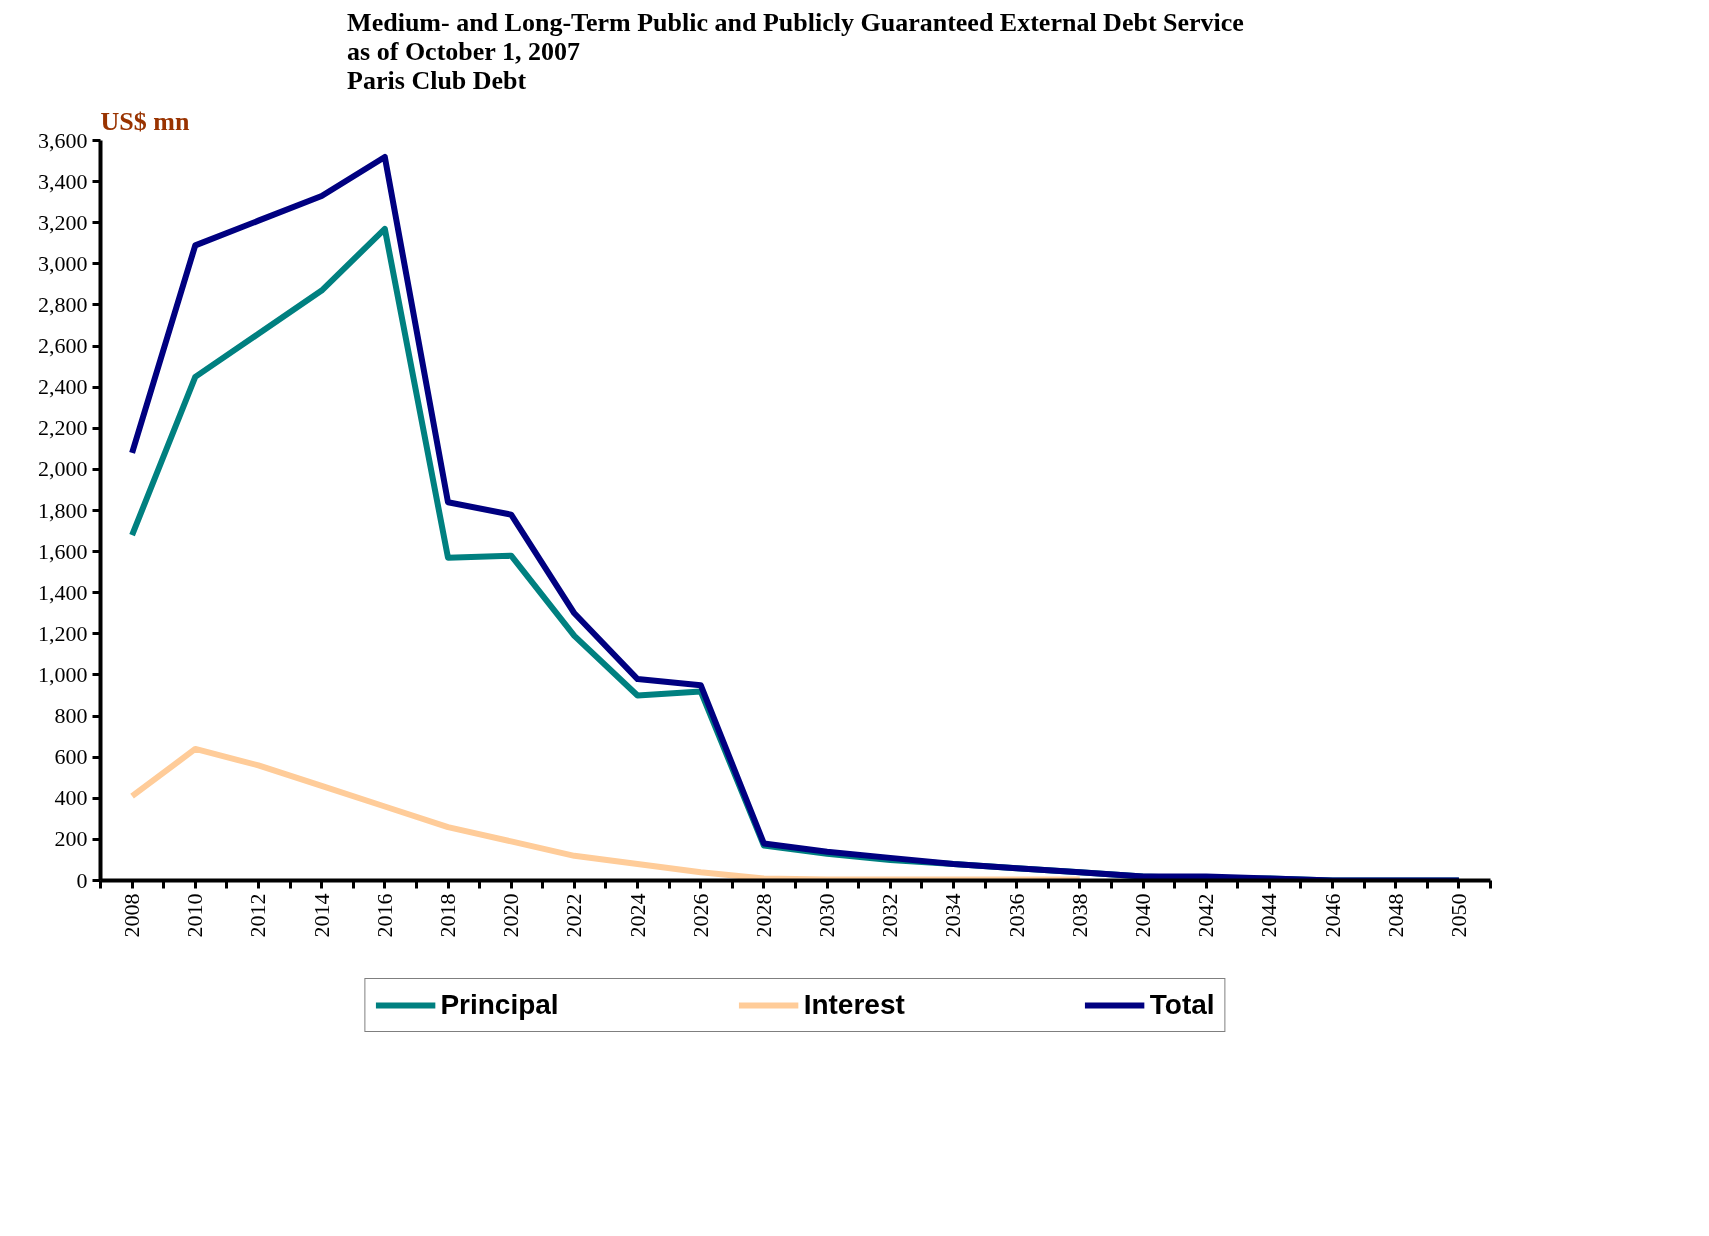 The width and height of the screenshot is (1709, 1236). Describe the element at coordinates (63, 428) in the screenshot. I see `y-tick-label: 2,200` at that location.